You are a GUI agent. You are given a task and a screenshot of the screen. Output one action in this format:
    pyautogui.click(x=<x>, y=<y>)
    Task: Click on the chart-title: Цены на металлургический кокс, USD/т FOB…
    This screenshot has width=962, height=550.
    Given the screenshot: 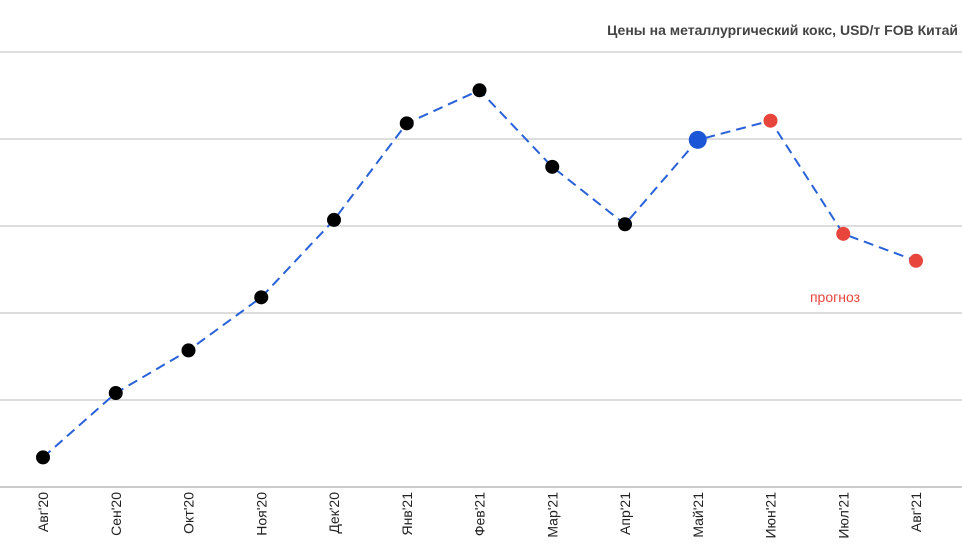 What is the action you would take?
    pyautogui.click(x=782, y=30)
    